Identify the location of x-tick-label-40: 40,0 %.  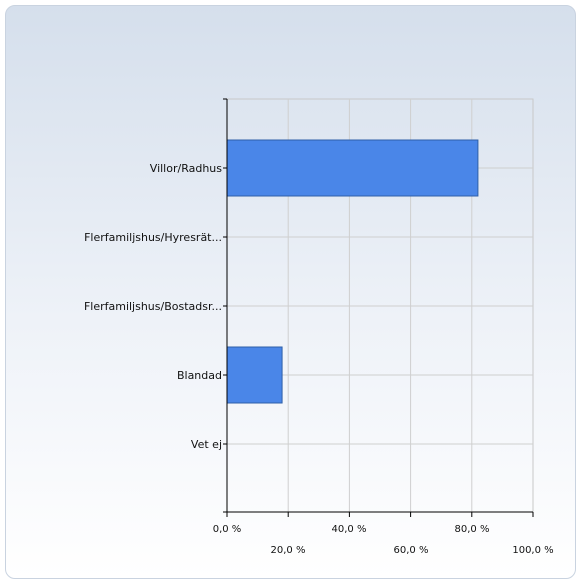
(349, 529).